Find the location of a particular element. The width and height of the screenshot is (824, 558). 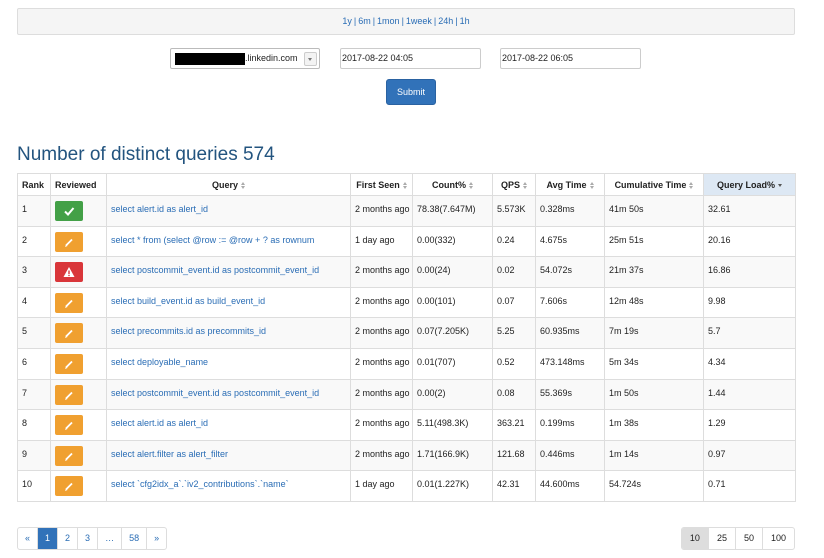

rank-cell: 3 is located at coordinates (34, 272).